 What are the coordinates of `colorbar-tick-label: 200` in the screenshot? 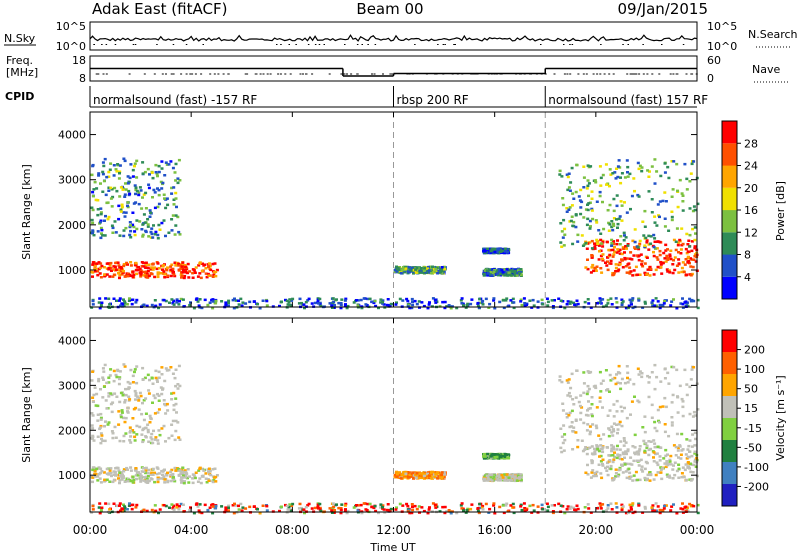 It's located at (754, 350).